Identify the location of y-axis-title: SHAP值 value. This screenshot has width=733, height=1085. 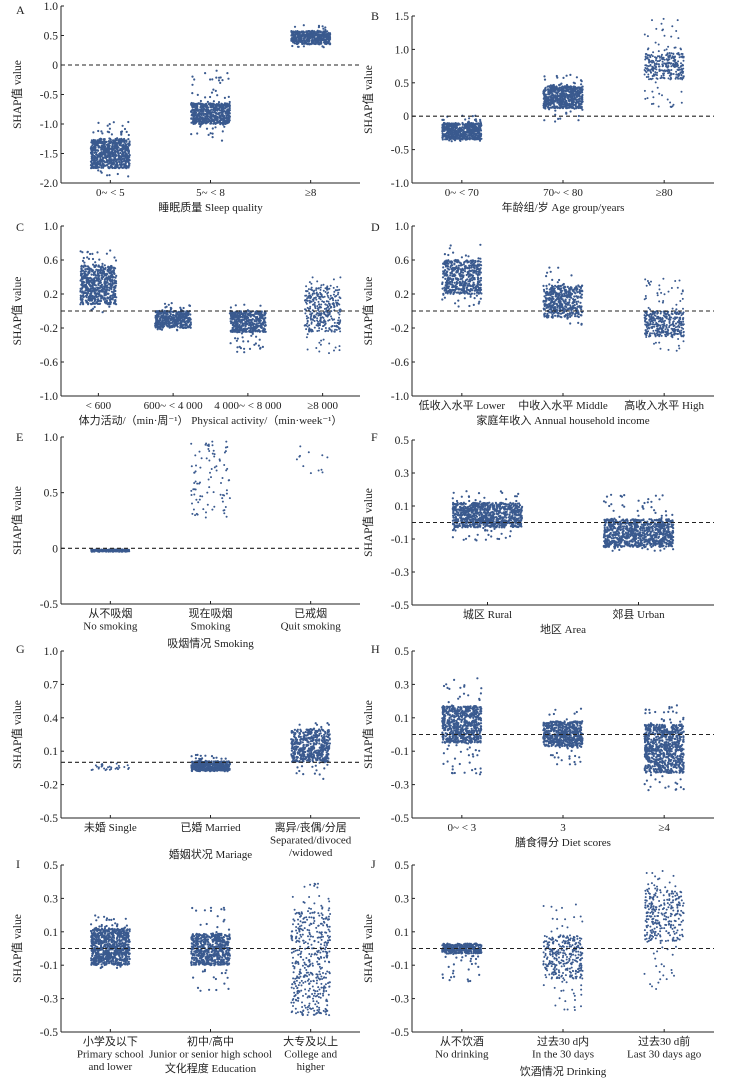
(368, 99).